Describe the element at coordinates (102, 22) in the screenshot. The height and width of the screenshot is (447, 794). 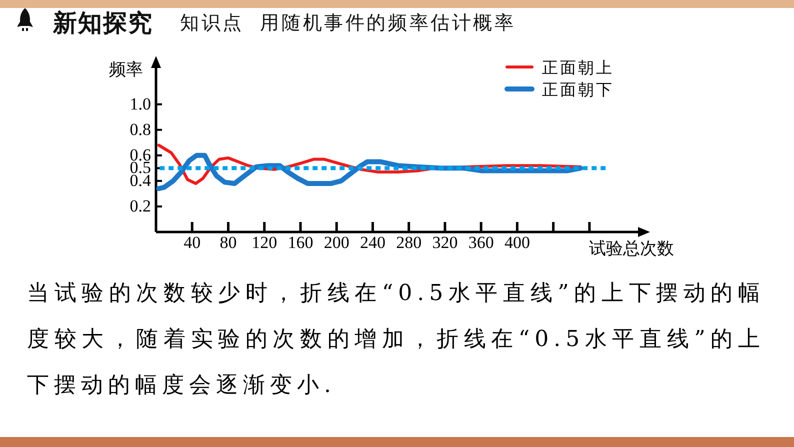
I see `chart-title: 新知探究` at that location.